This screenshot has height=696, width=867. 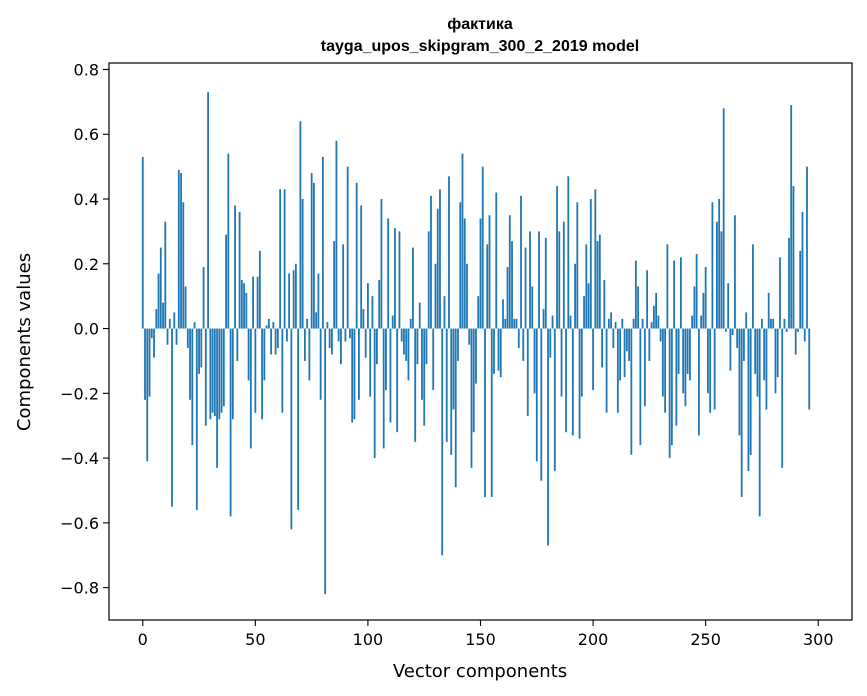 What do you see at coordinates (143, 639) in the screenshot?
I see `x-tick-label: 0` at bounding box center [143, 639].